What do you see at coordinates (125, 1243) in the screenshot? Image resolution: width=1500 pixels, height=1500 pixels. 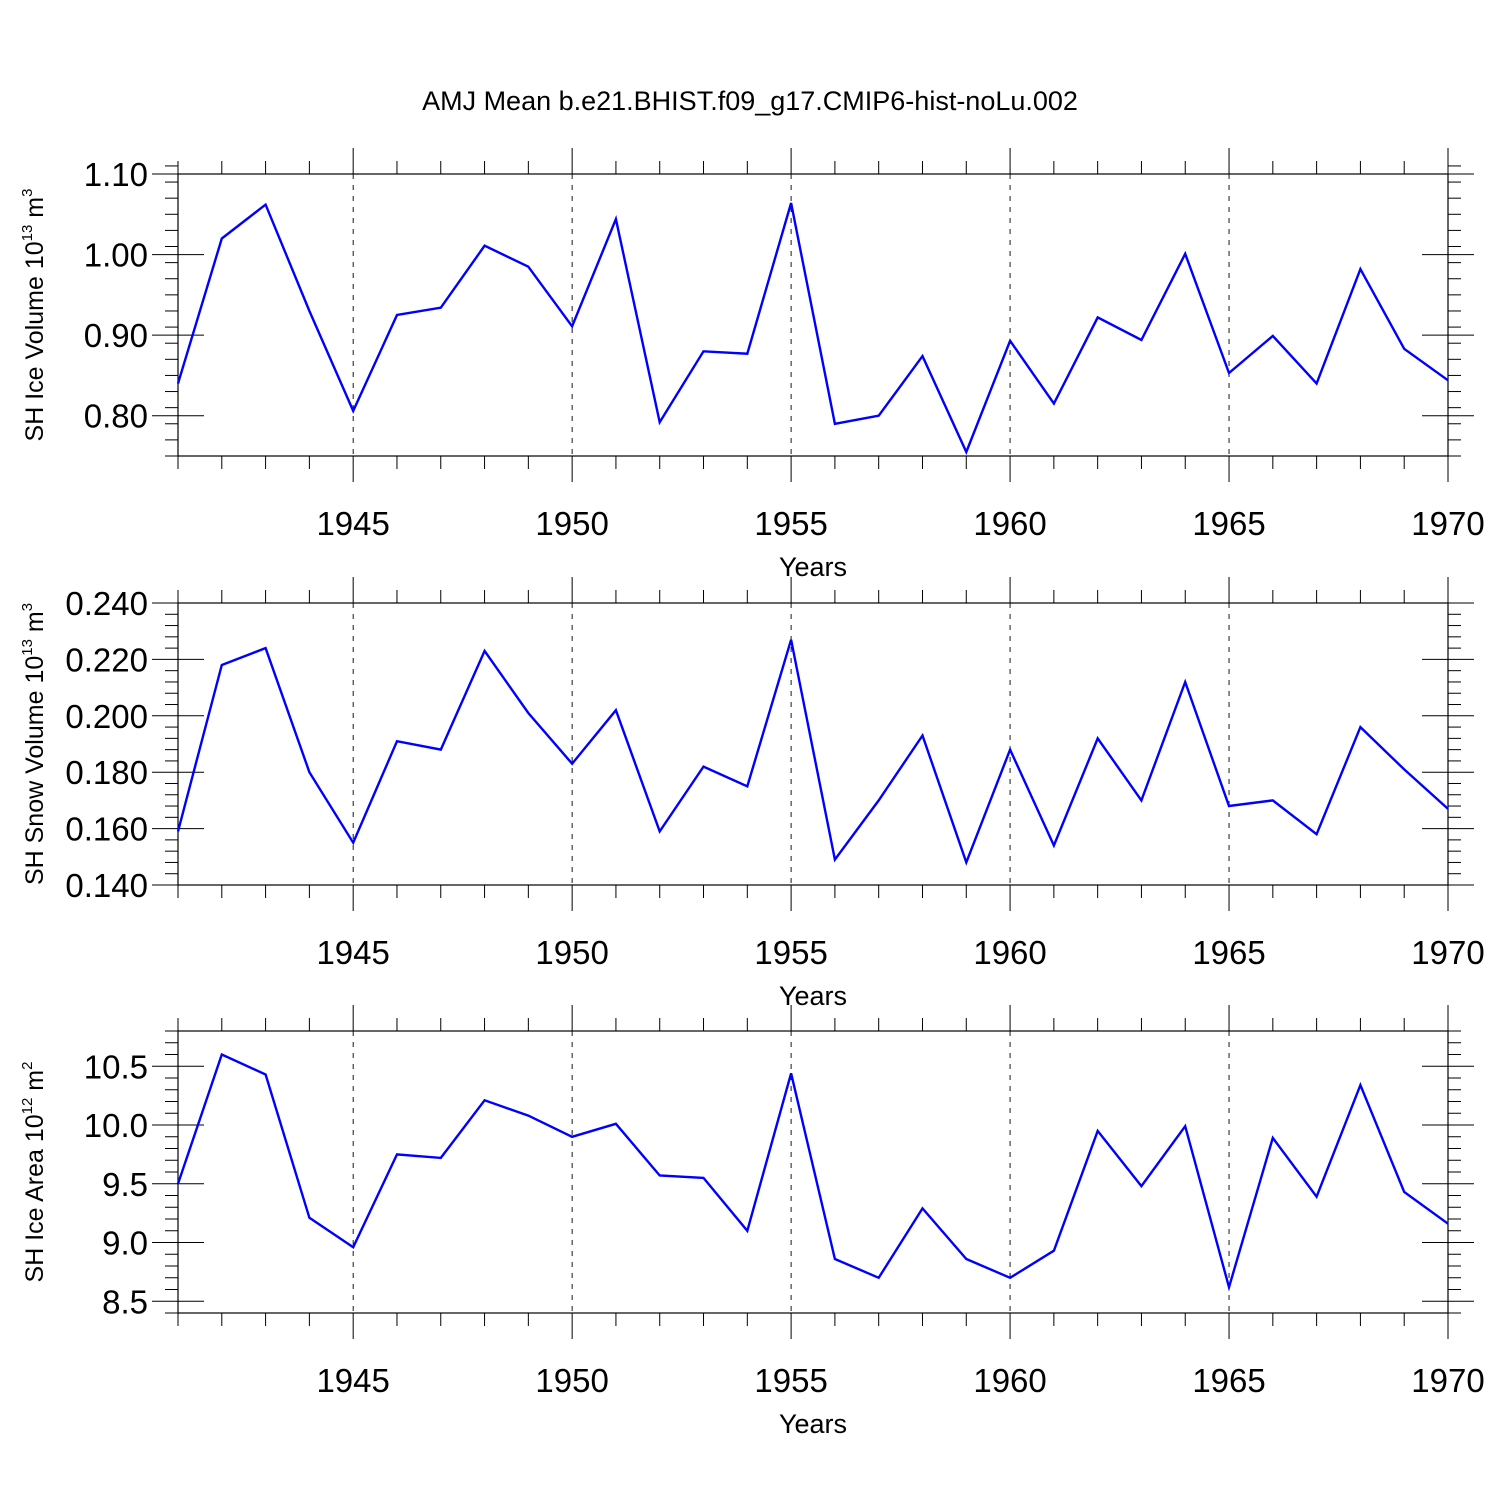 I see `y-tick-label: 9.0` at bounding box center [125, 1243].